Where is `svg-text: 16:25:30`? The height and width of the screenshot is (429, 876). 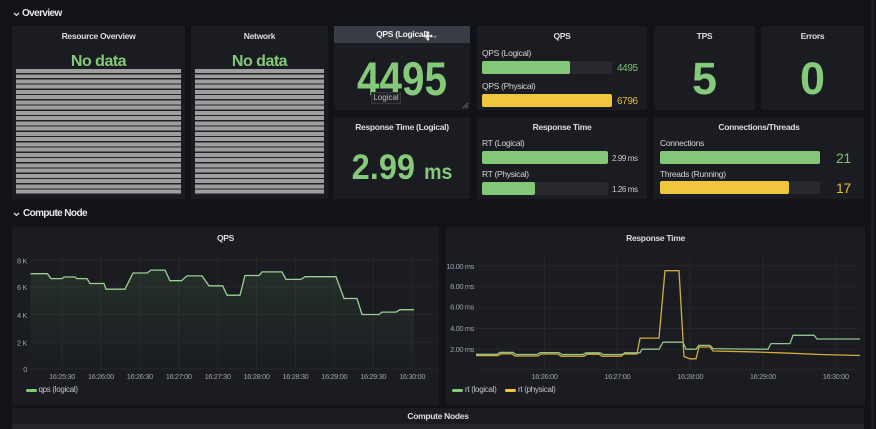
svg-text: 16:25:30 is located at coordinates (62, 376).